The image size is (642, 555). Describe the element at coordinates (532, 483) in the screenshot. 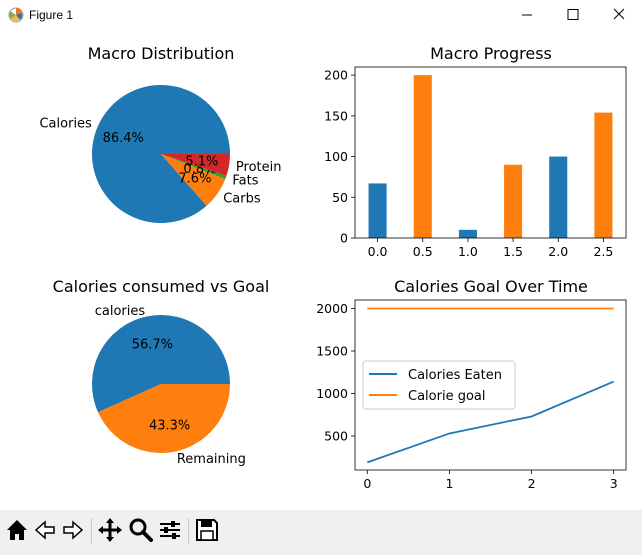

I see `x-tick-label: 2` at that location.